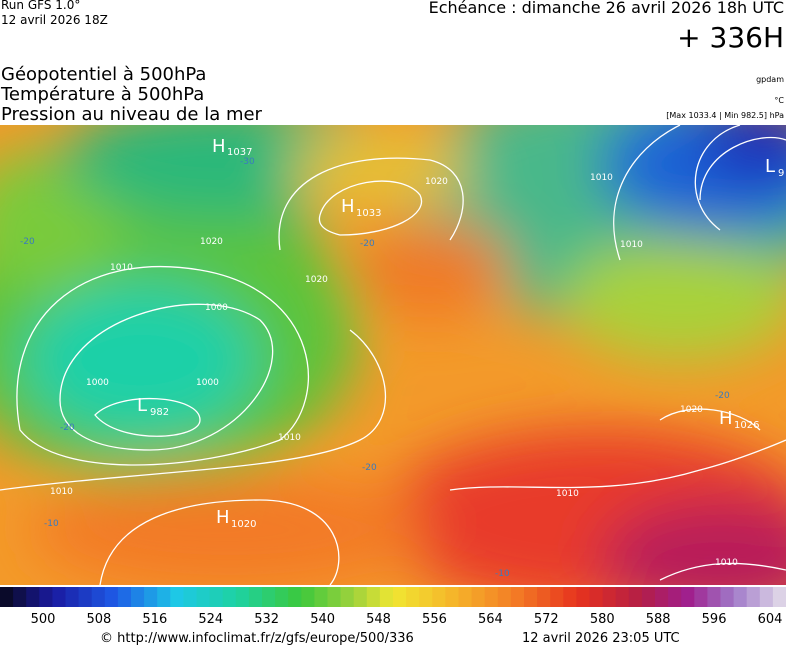 This screenshot has height=648, width=786. I want to click on colorbar-tick-label: 524, so click(210, 619).